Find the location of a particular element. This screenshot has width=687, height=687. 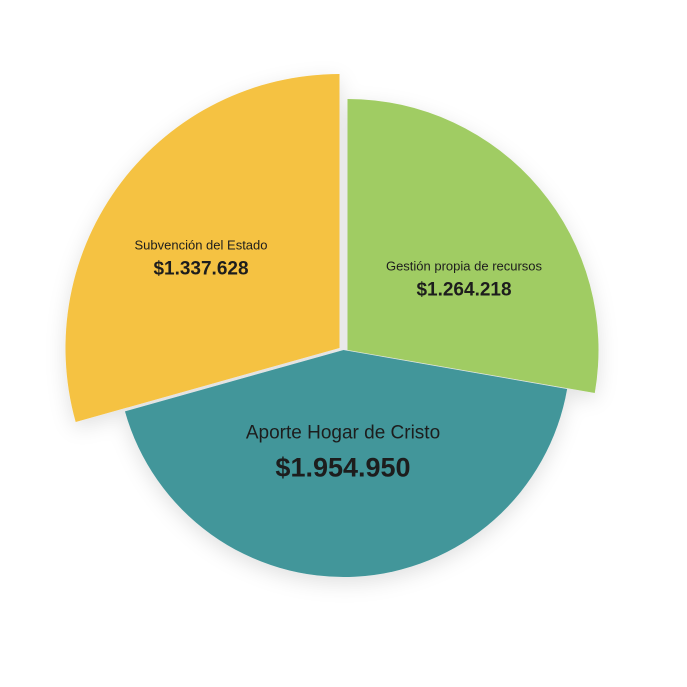

slice-label-subvencion: Subvención del Estado $1.337.628 is located at coordinates (201, 259).